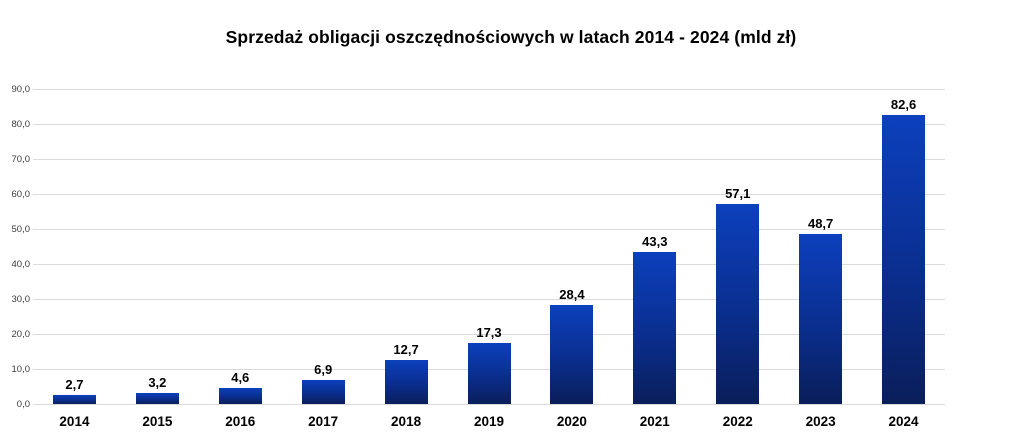  What do you see at coordinates (737, 421) in the screenshot?
I see `x-axis-tick-label: 2022` at bounding box center [737, 421].